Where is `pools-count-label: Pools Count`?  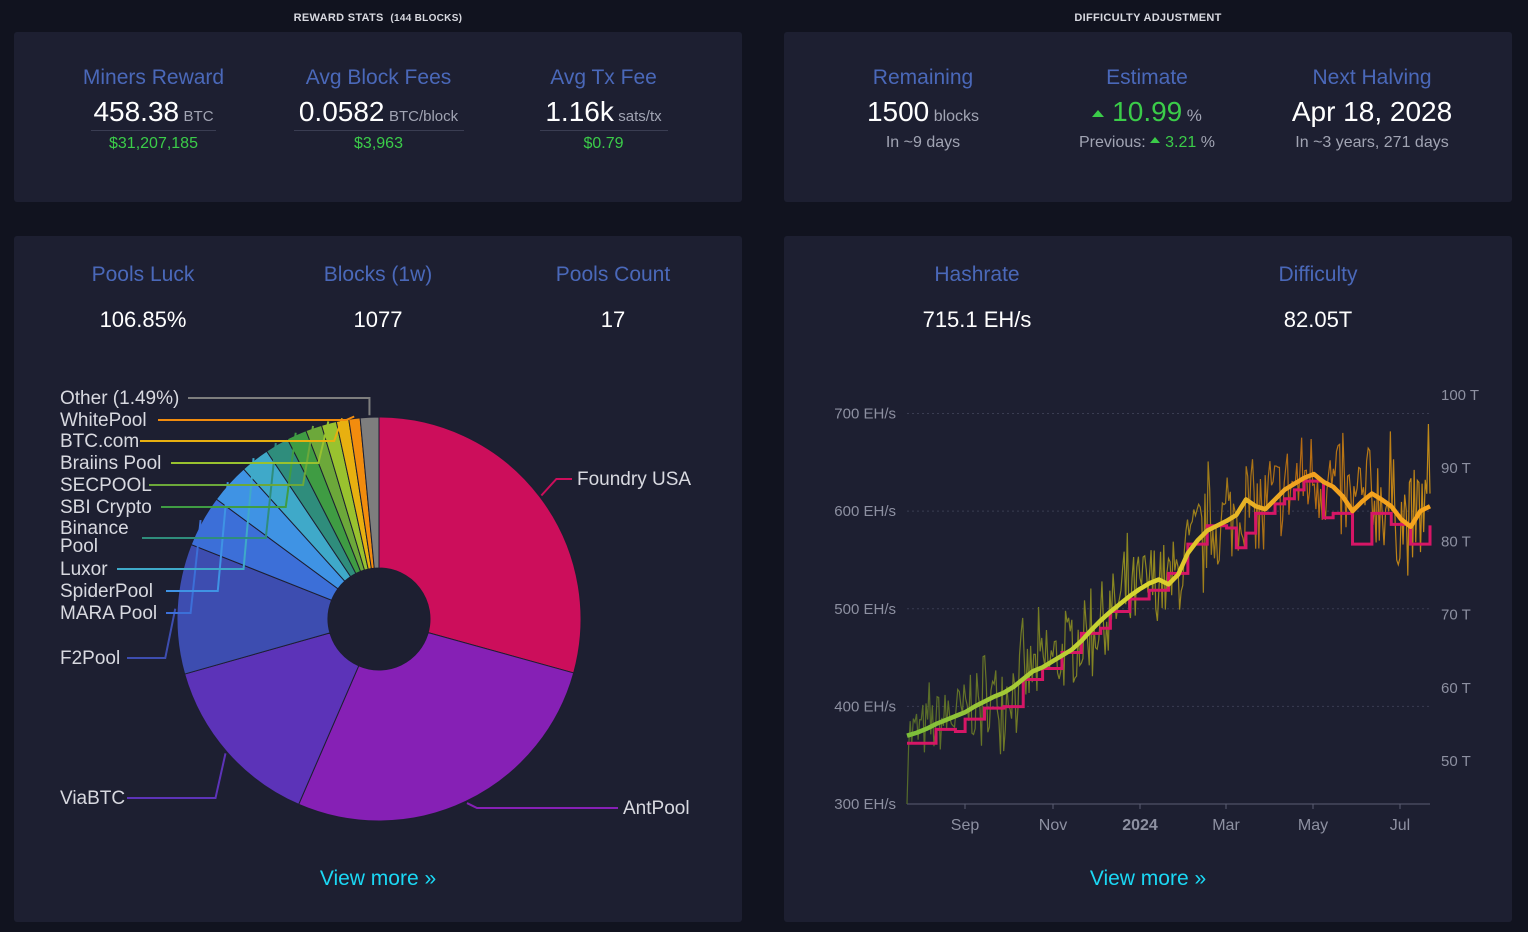 pools-count-label: Pools Count is located at coordinates (613, 274).